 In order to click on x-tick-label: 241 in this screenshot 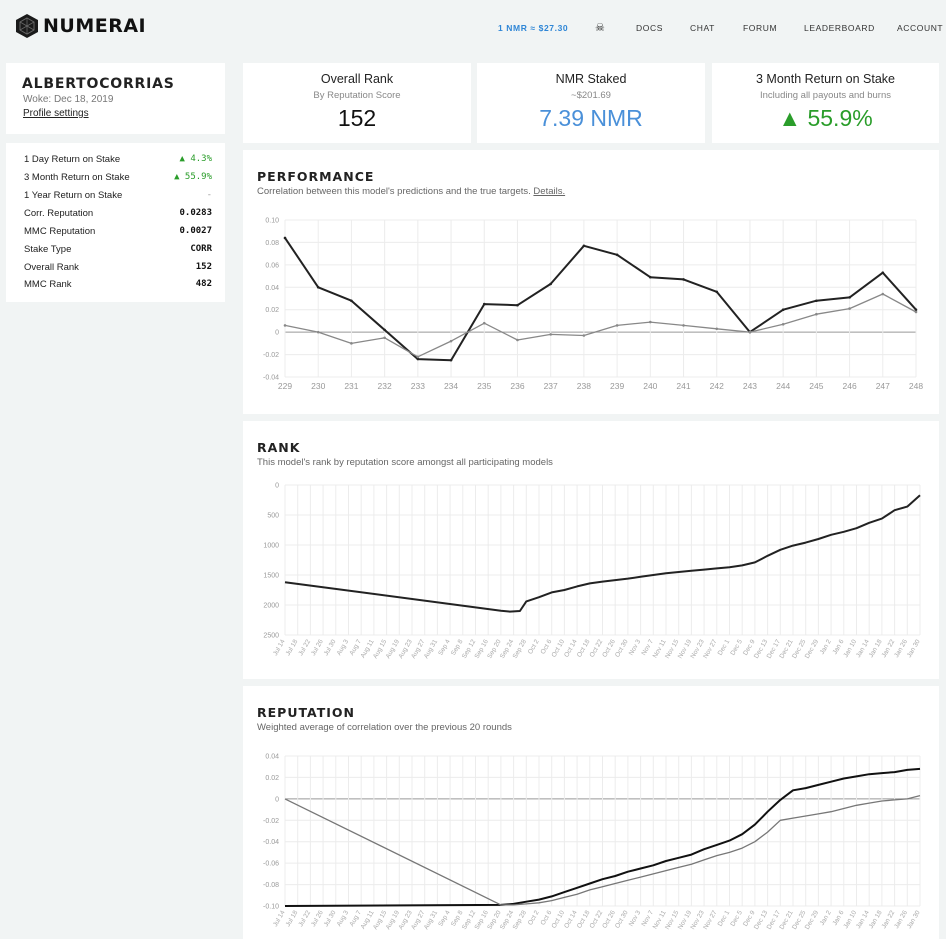, I will do `click(683, 386)`.